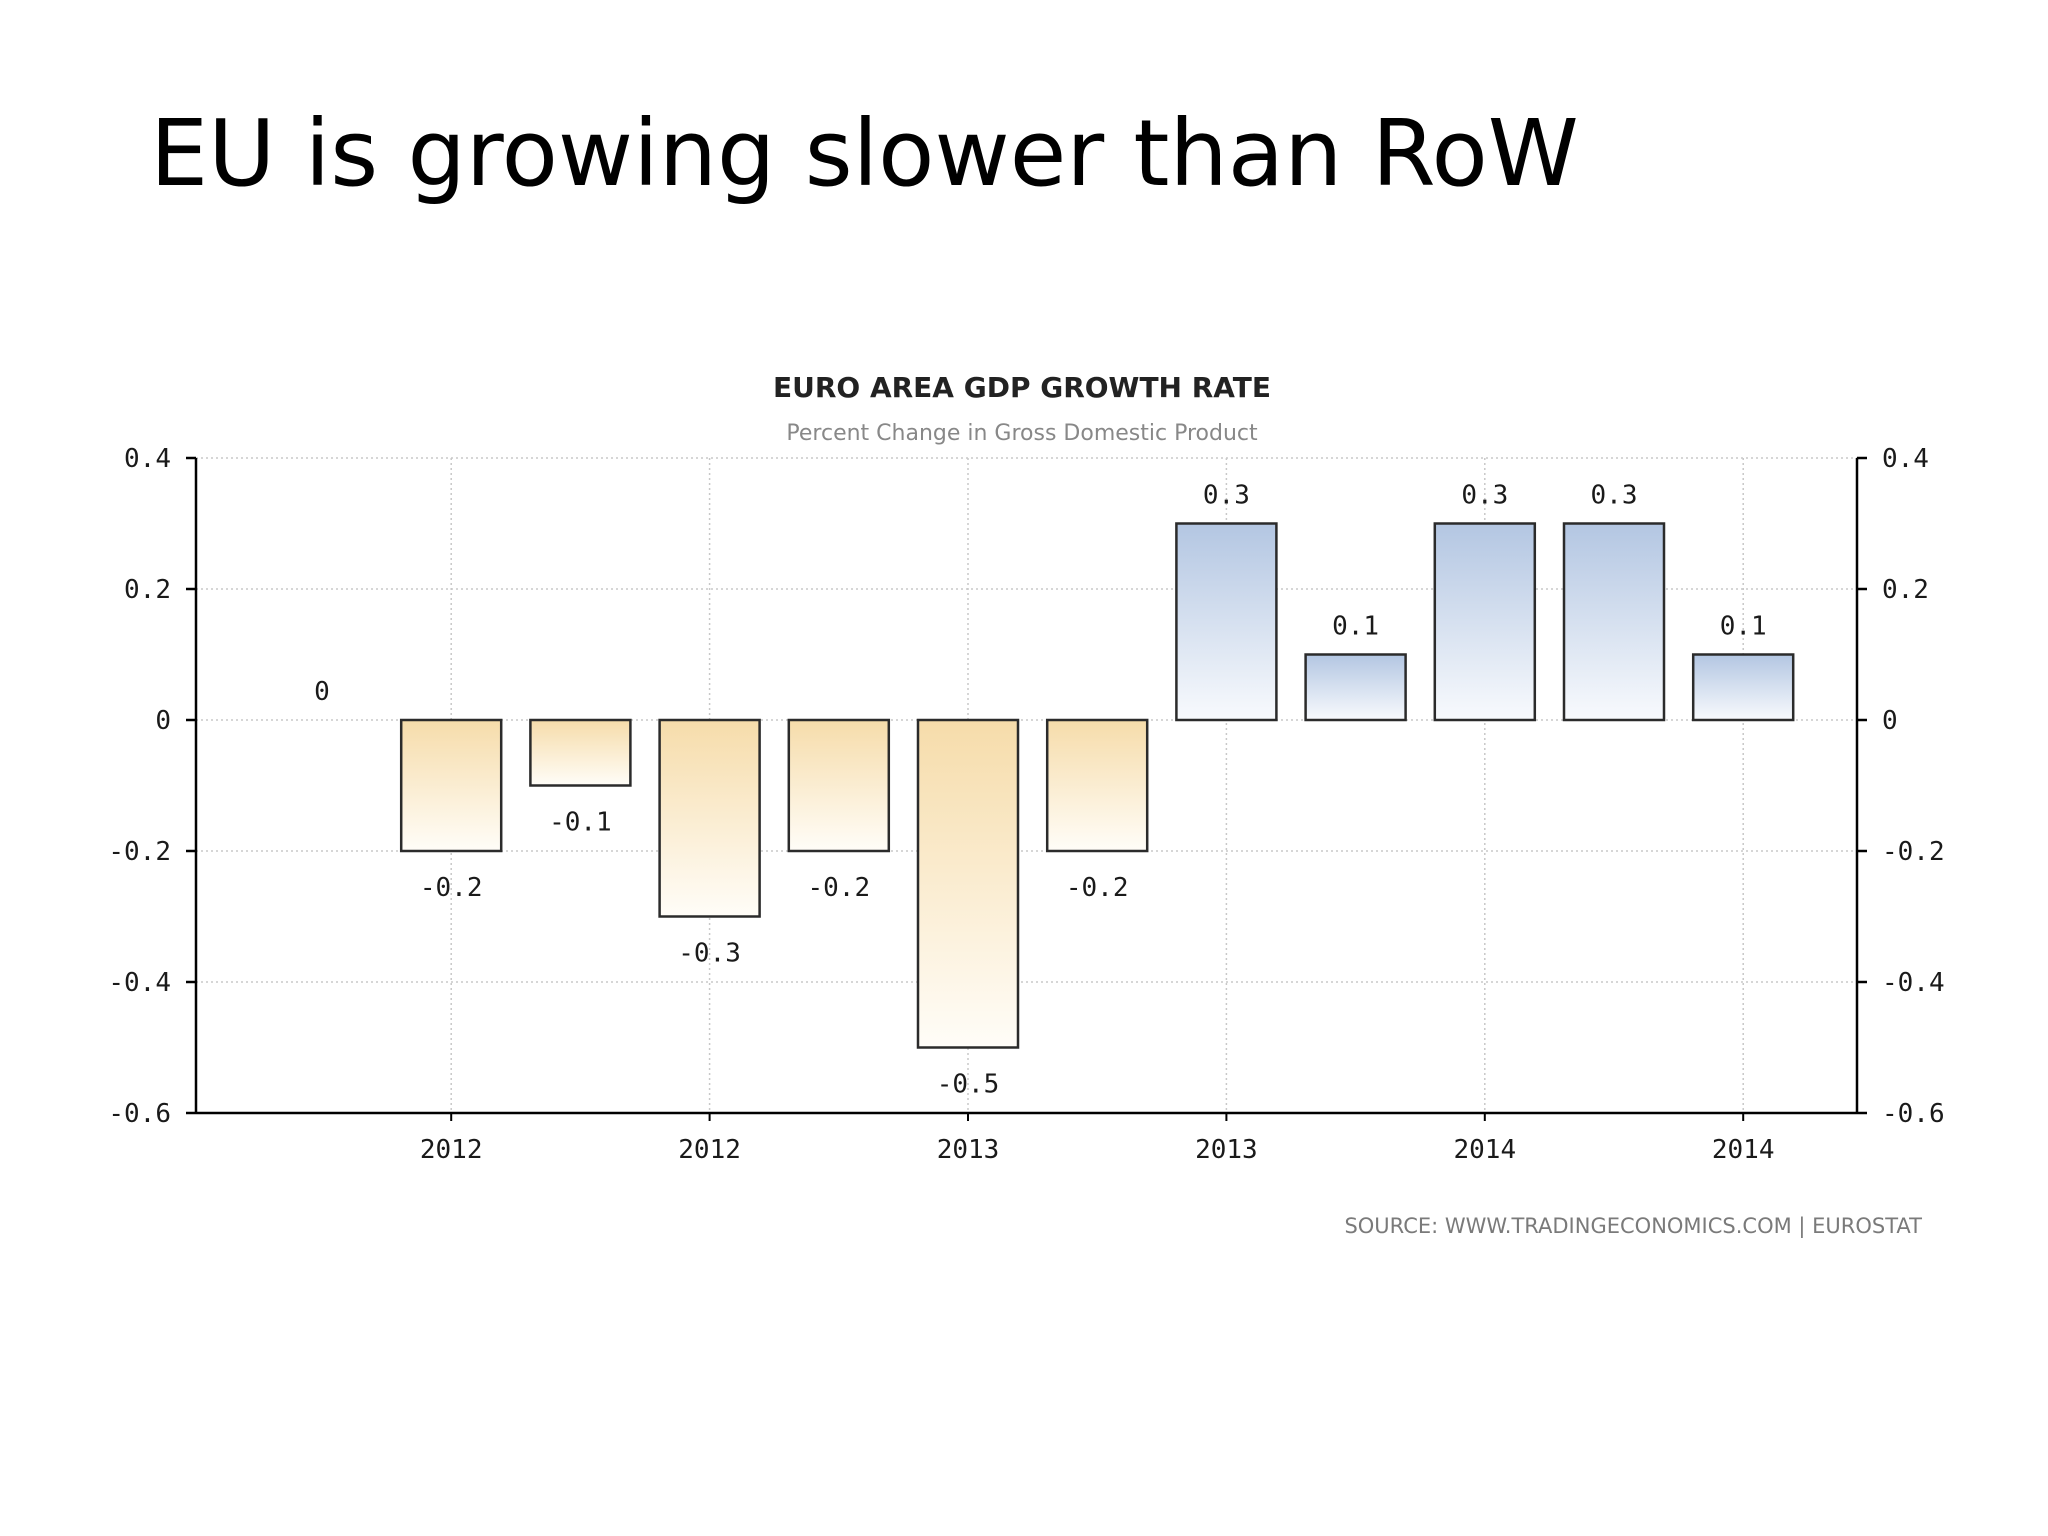 Image resolution: width=2048 pixels, height=1536 pixels. Describe the element at coordinates (1022, 433) in the screenshot. I see `chart-subtitle: Percent Change in Gross Domestic Product` at that location.